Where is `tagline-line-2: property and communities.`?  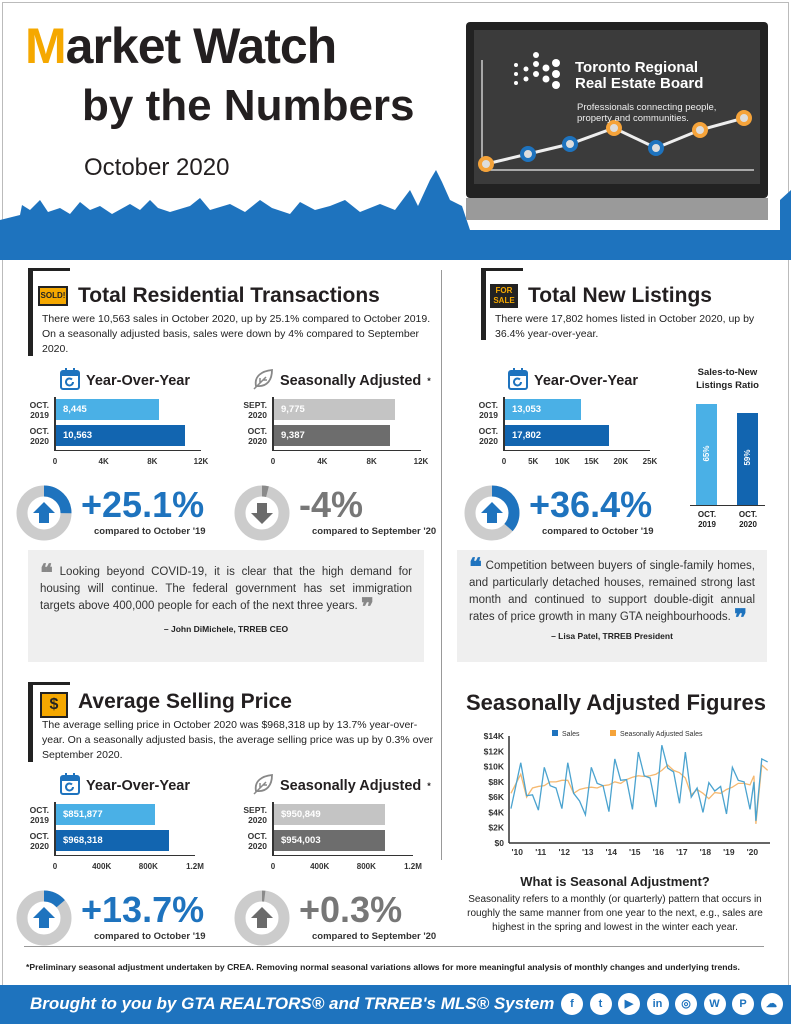 tagline-line-2: property and communities. is located at coordinates (633, 118).